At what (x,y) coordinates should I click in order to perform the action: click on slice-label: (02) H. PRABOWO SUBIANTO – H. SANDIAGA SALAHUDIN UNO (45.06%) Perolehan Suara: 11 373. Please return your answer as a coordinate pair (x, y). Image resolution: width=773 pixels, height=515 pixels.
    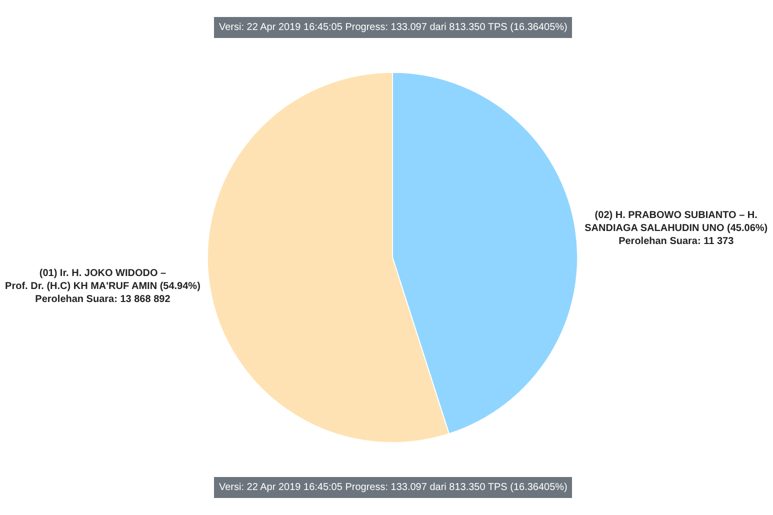
    Looking at the image, I should click on (676, 228).